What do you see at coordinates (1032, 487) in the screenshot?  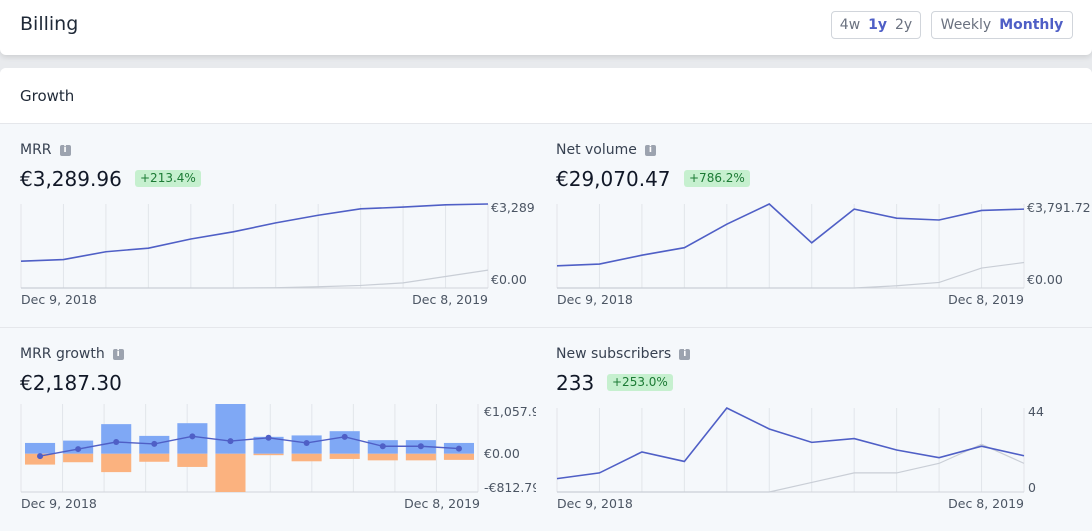 I see `y-axis-min-label: 0` at bounding box center [1032, 487].